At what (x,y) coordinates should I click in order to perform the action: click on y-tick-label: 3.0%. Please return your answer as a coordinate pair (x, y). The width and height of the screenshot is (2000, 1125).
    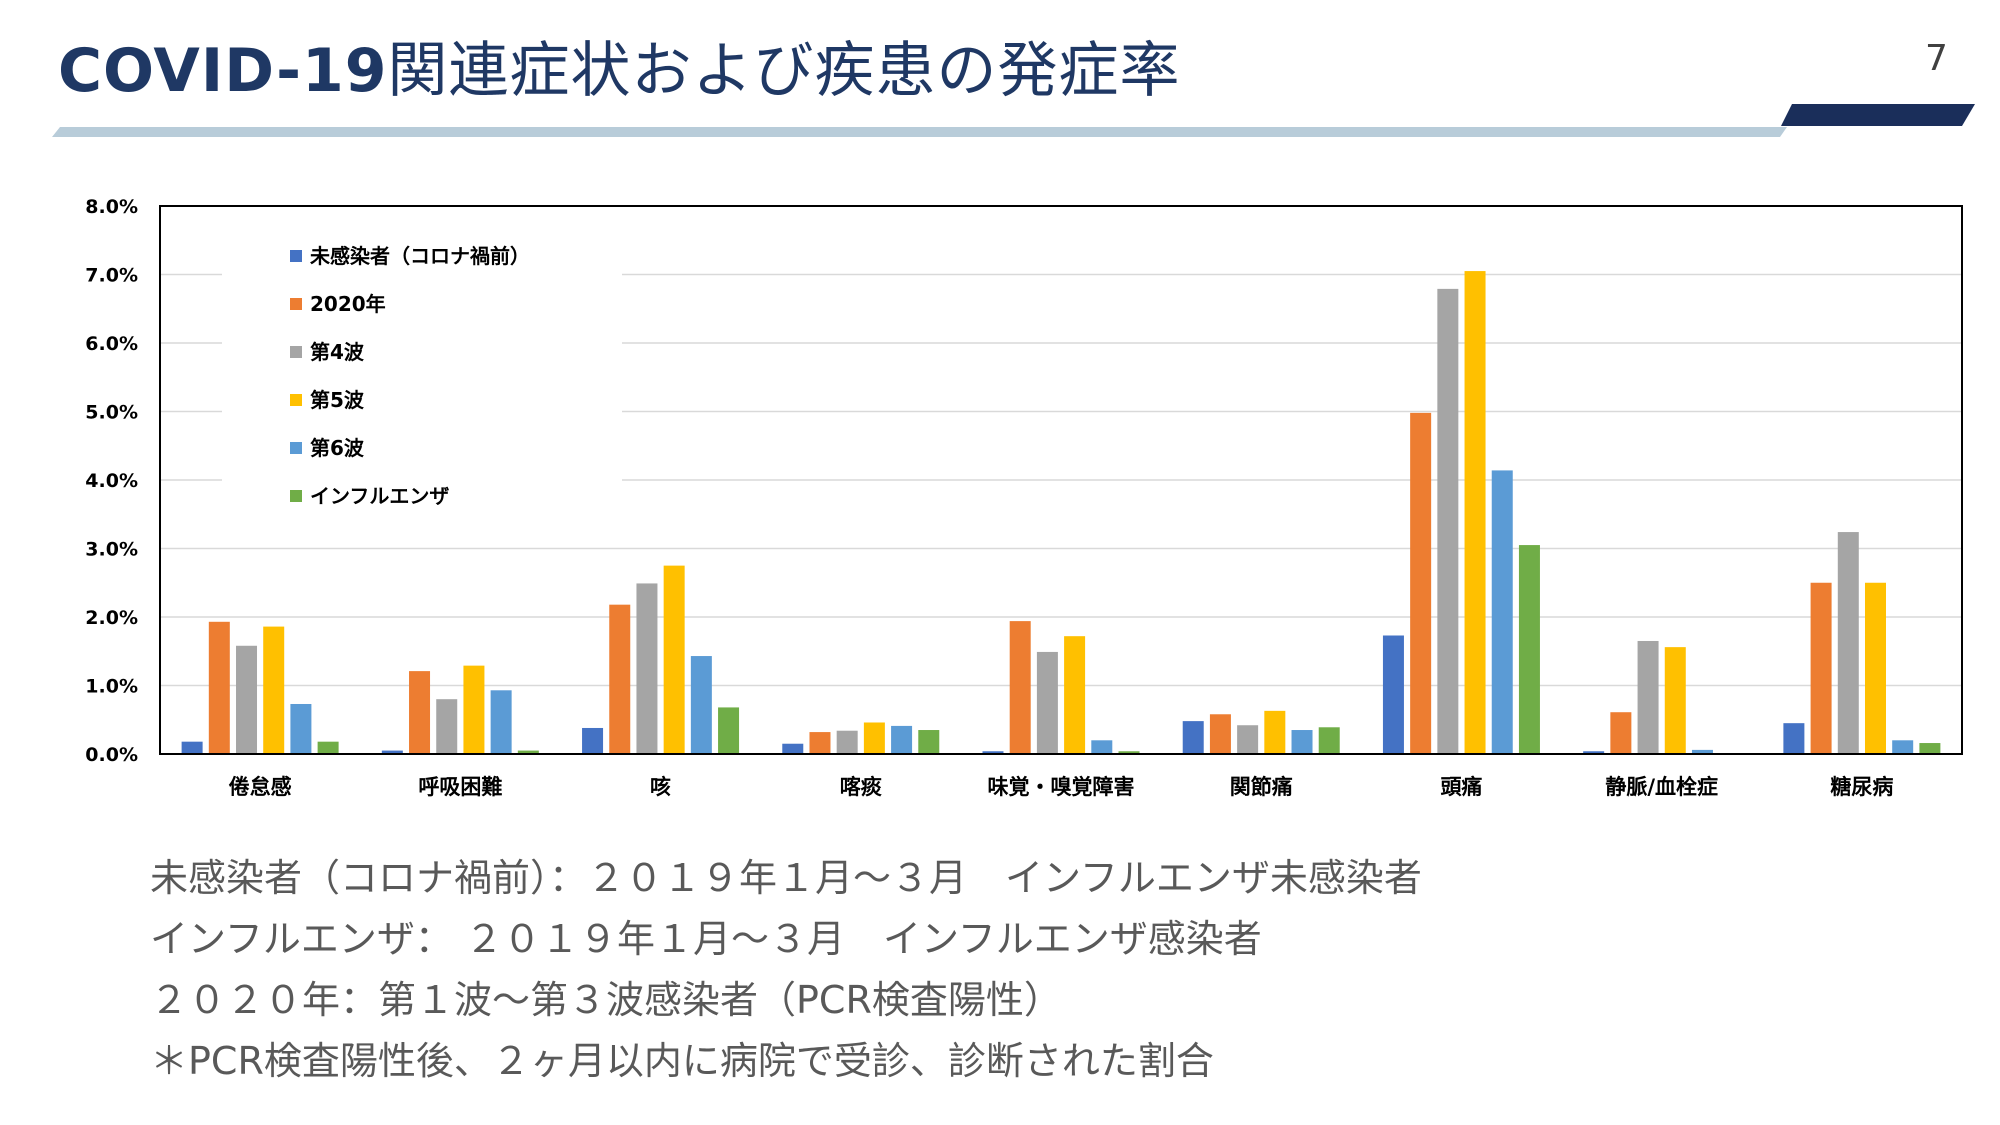
    Looking at the image, I should click on (111, 550).